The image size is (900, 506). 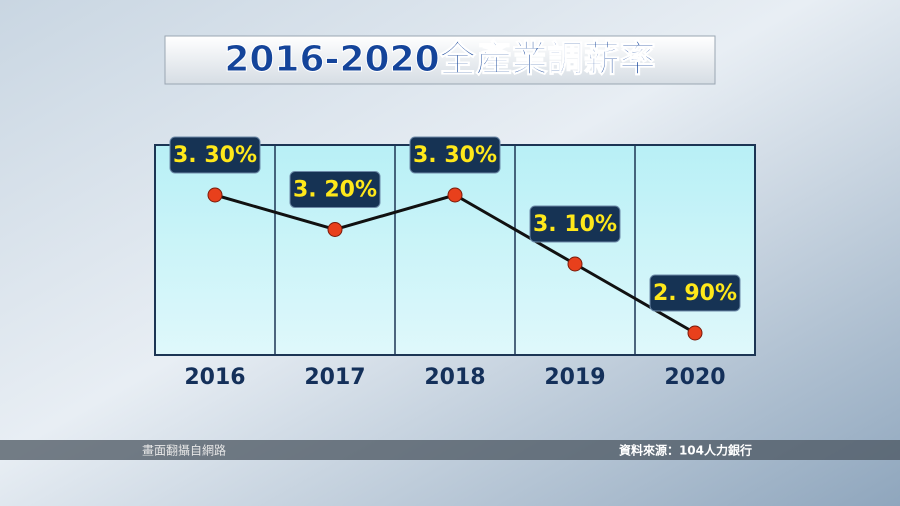 I want to click on value-label: 2. 90%, so click(x=695, y=293).